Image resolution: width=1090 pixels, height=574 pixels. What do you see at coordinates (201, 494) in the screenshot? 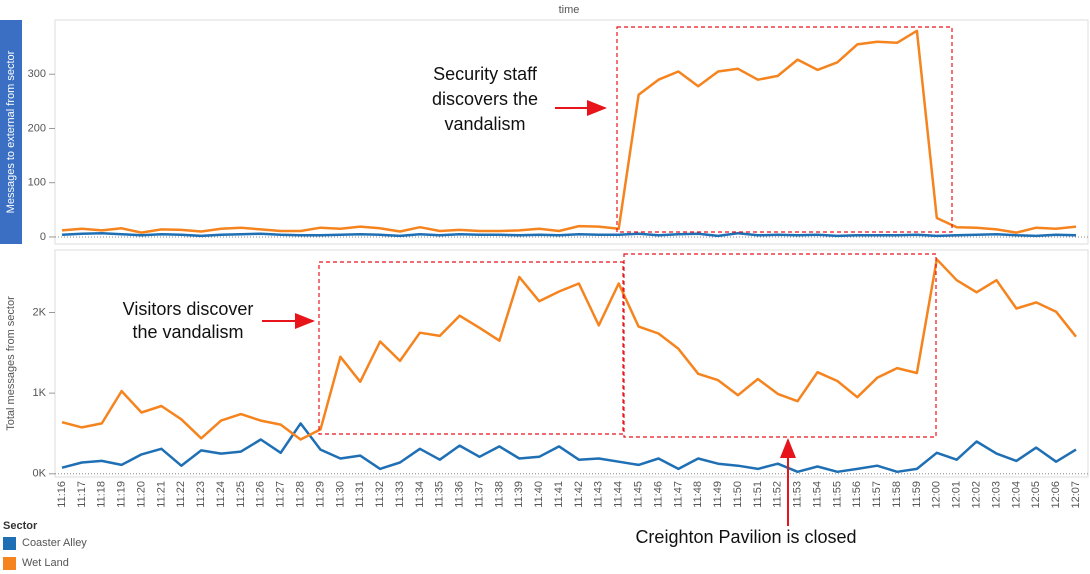
I see `x-tick-label: 11:23` at bounding box center [201, 494].